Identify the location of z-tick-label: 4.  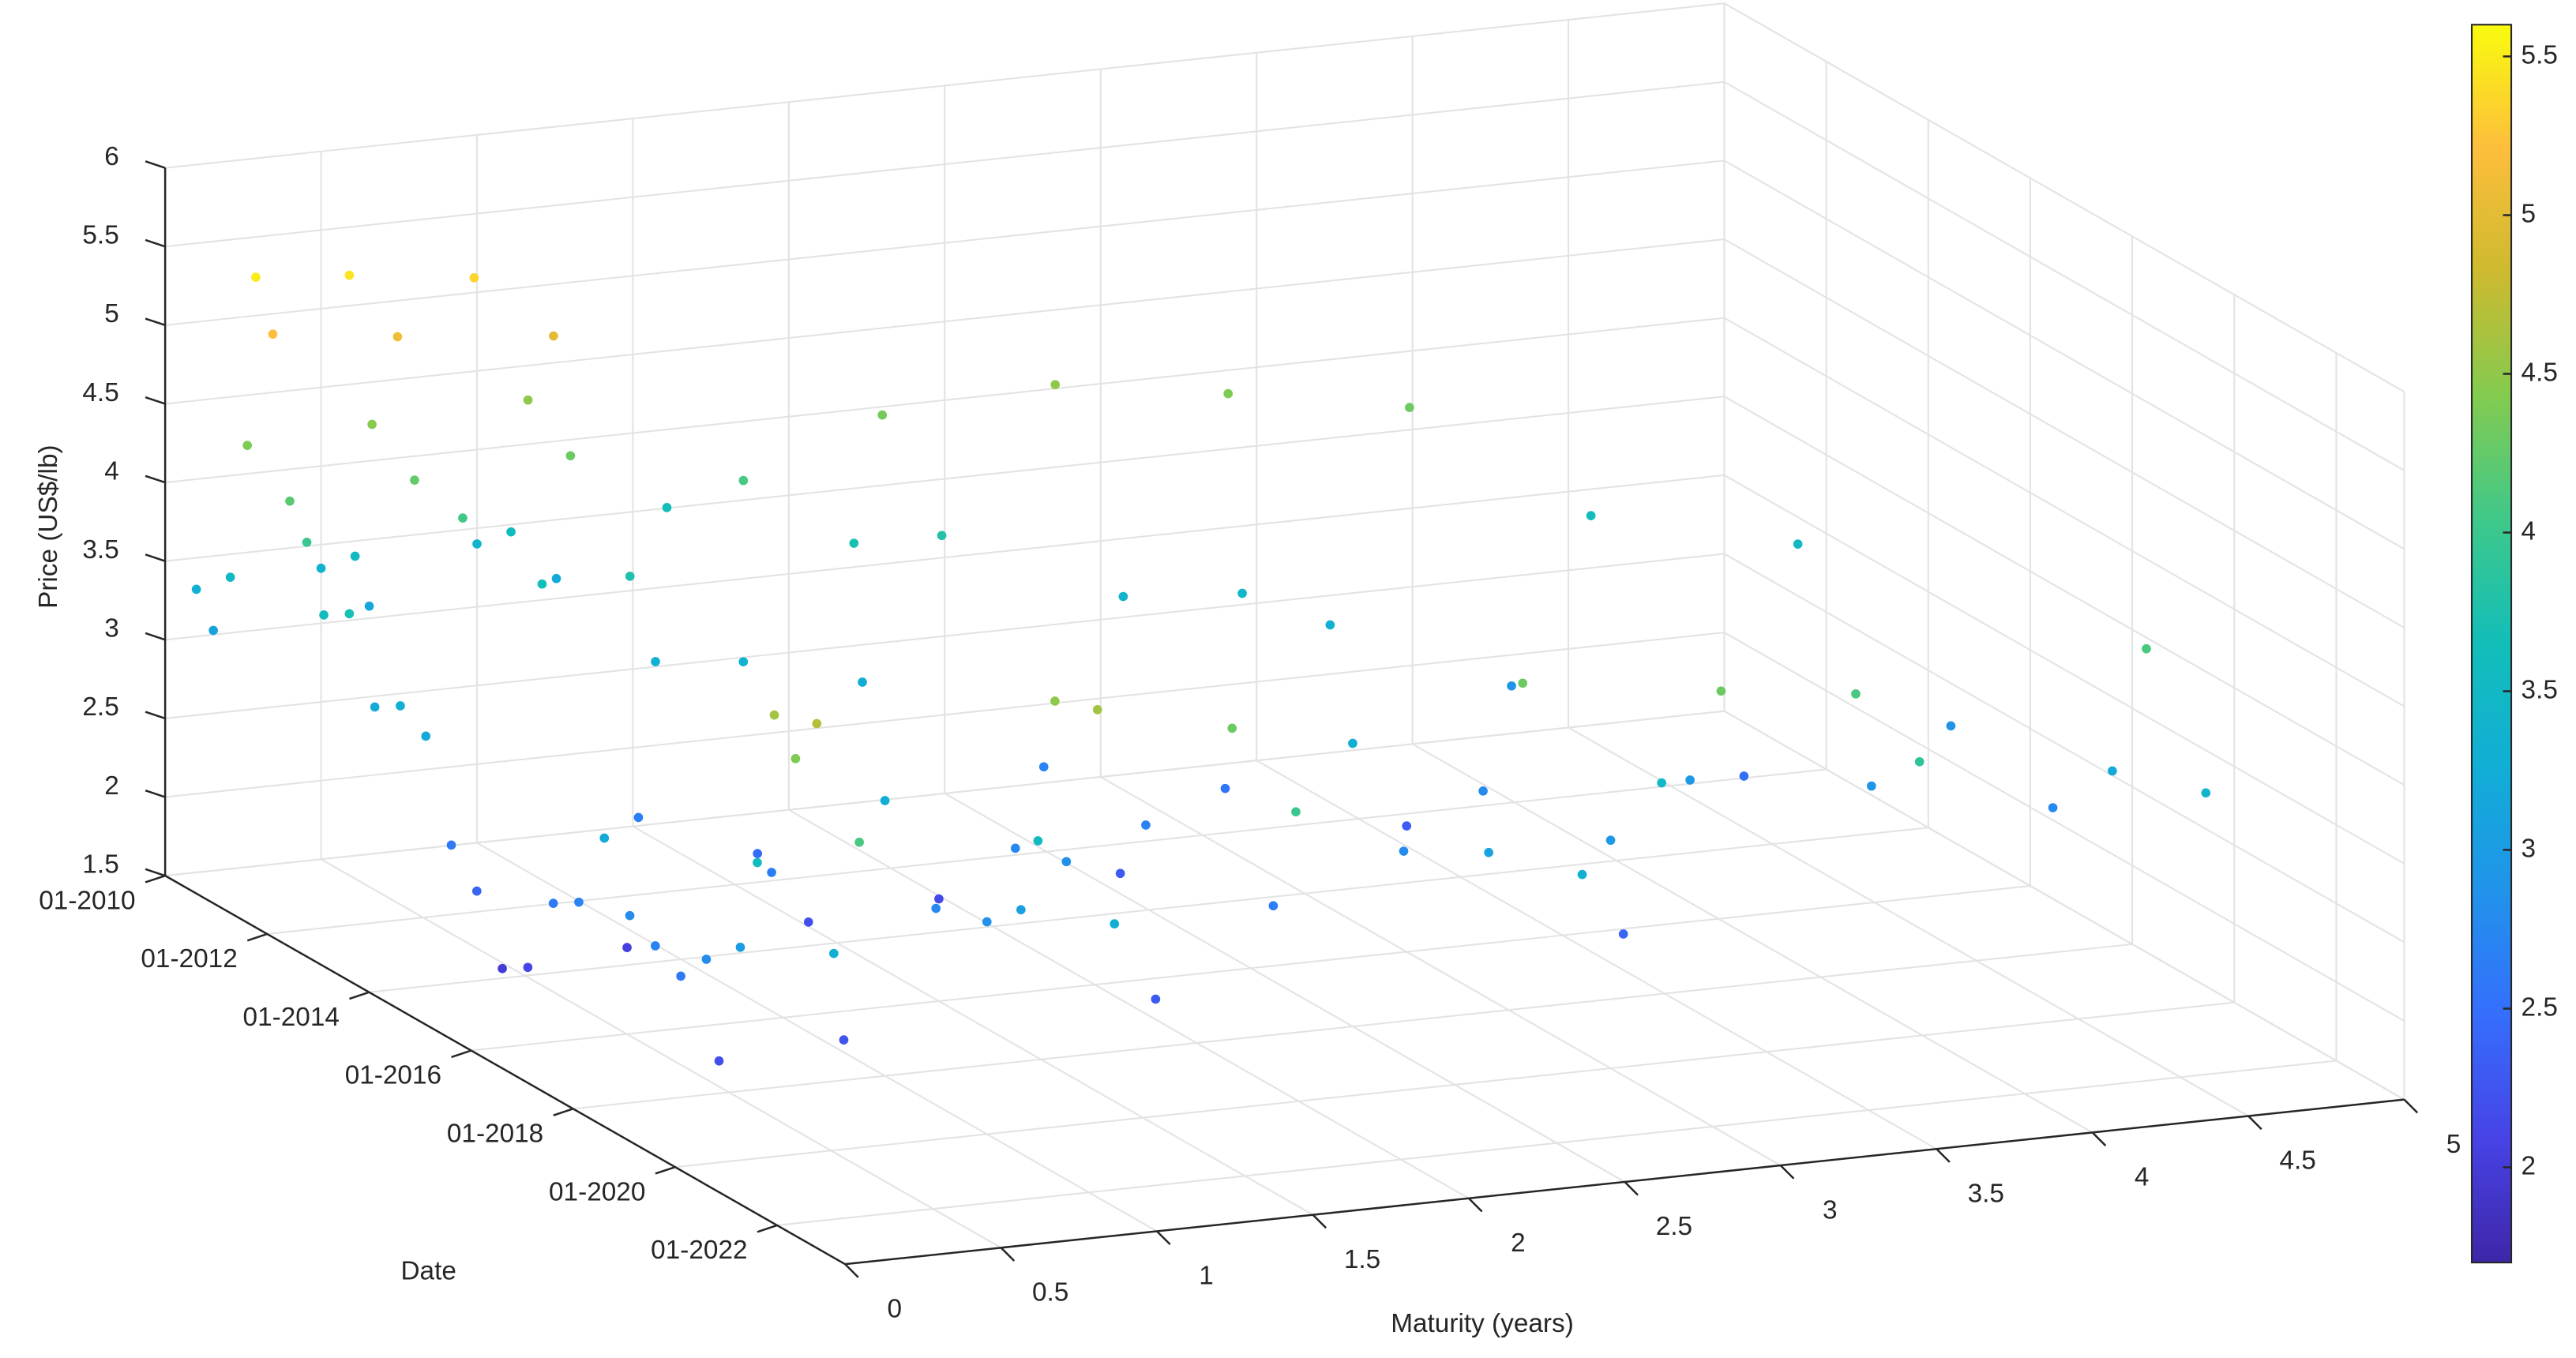
(111, 471).